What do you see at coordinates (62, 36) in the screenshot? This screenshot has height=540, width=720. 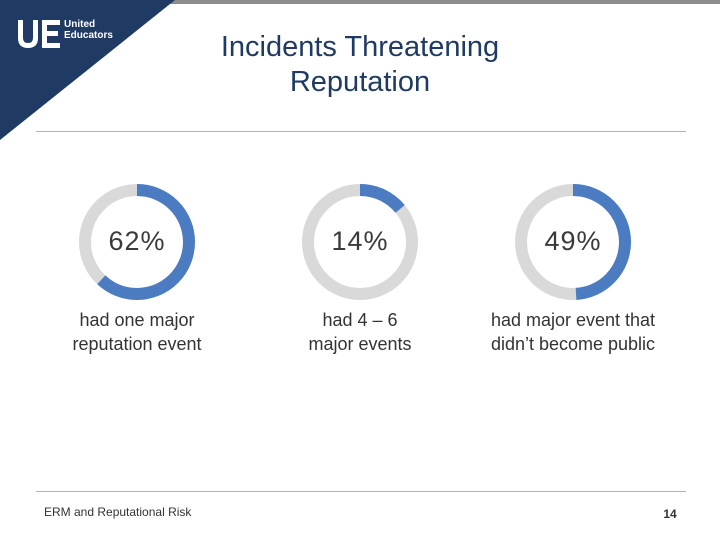 I see `united-educators-logo` at bounding box center [62, 36].